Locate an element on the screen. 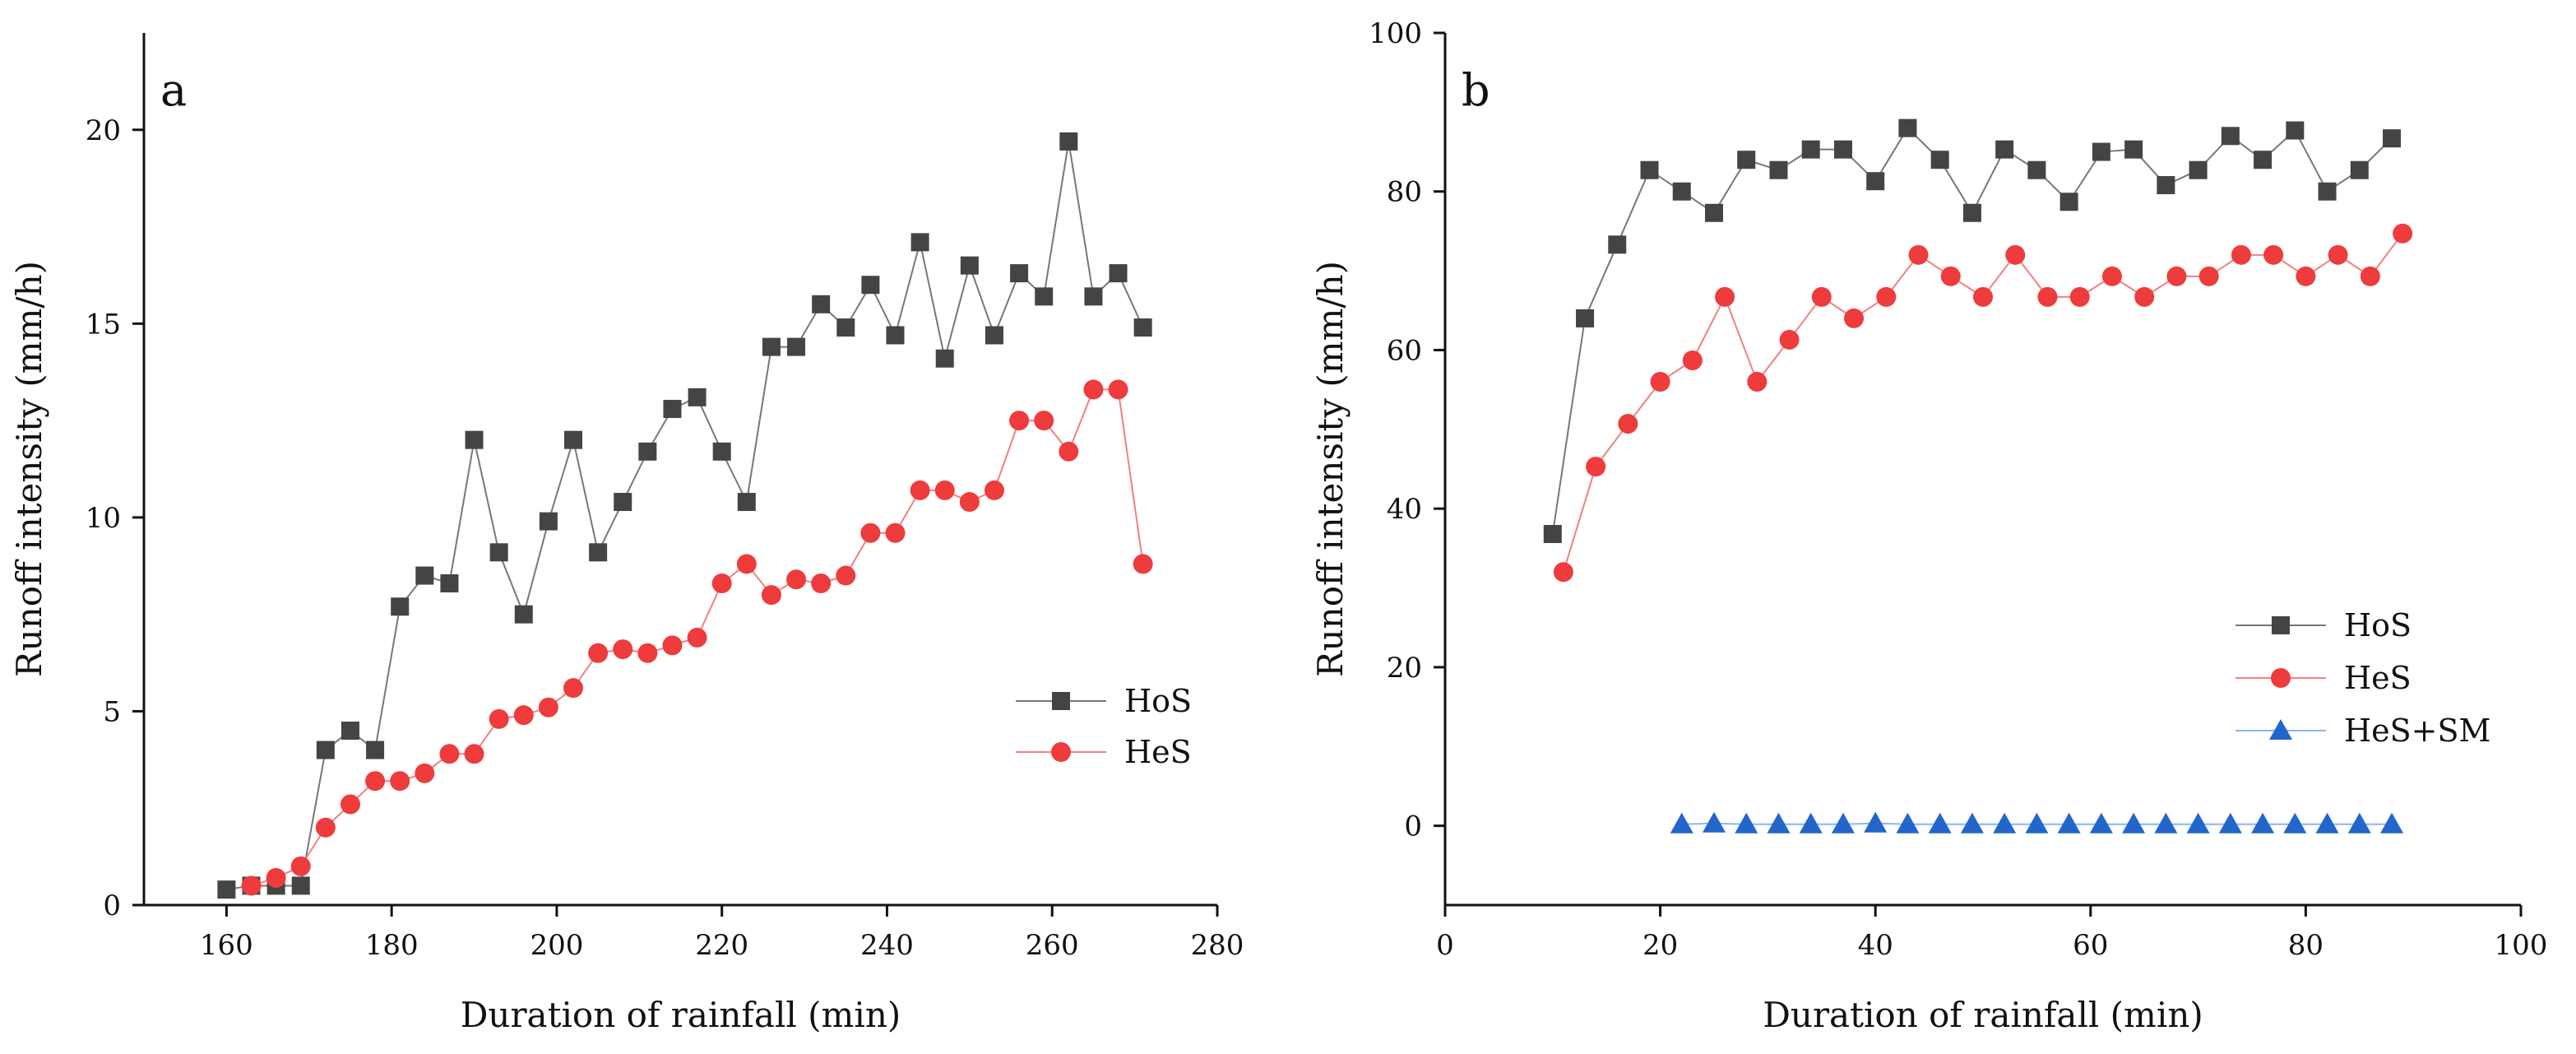  y-tick-label: 5 is located at coordinates (112, 711).